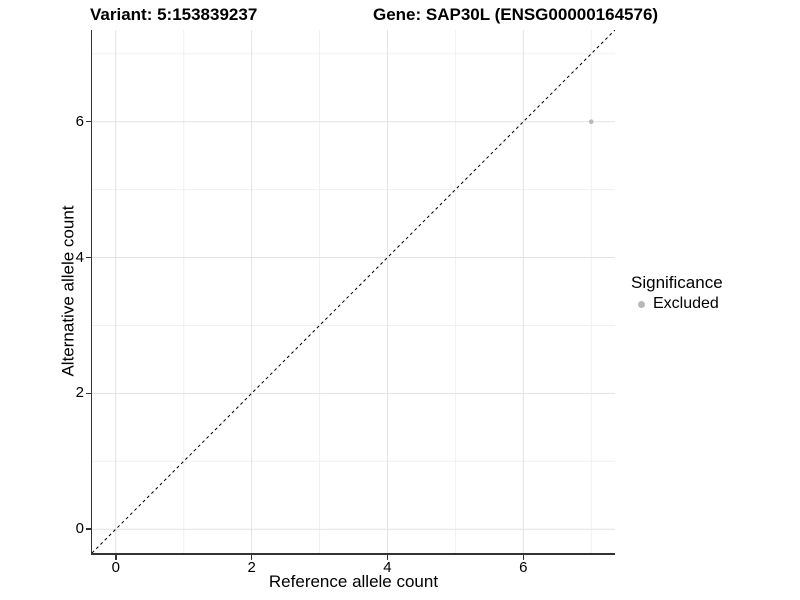 This screenshot has width=800, height=600. What do you see at coordinates (251, 567) in the screenshot?
I see `x-tick-label: 2` at bounding box center [251, 567].